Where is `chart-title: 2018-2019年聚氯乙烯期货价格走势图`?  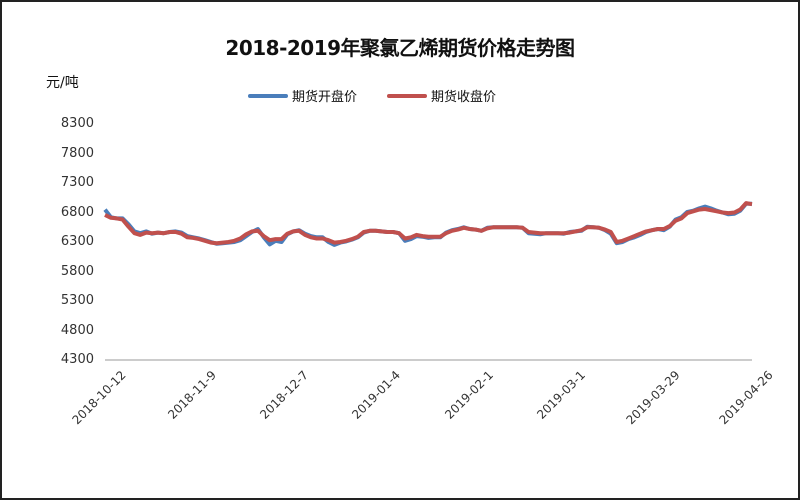 chart-title: 2018-2019年聚氯乙烯期货价格走势图 is located at coordinates (400, 48).